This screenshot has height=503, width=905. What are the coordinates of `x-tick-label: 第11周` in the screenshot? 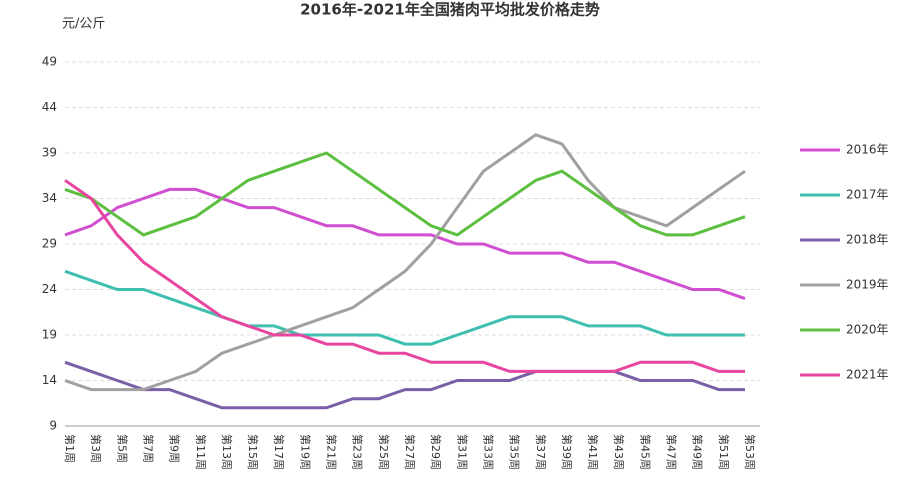 It's located at (201, 452).